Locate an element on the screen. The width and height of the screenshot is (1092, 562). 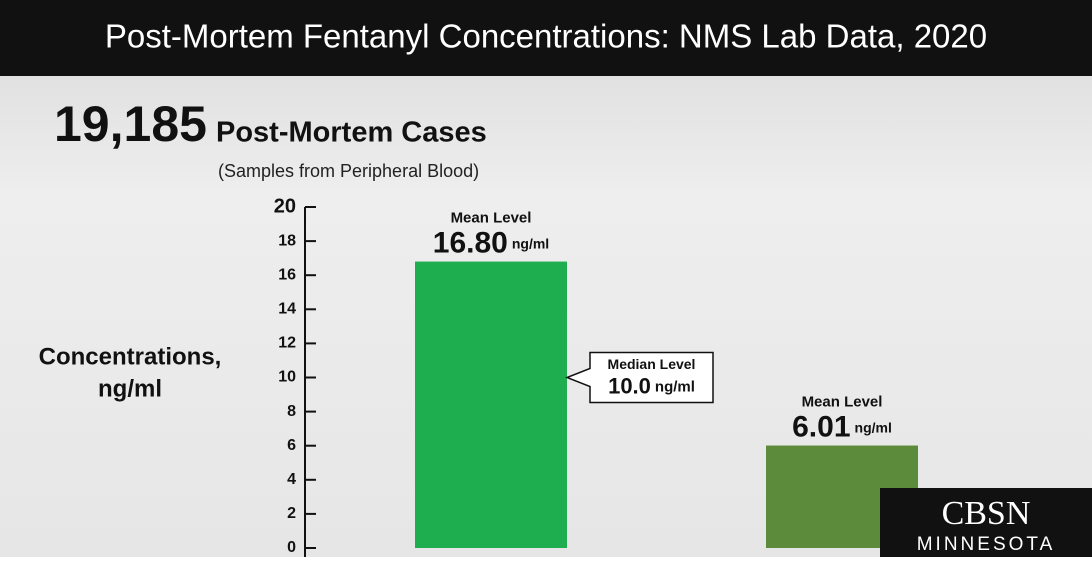
y-tick-label: 4 is located at coordinates (291, 479).